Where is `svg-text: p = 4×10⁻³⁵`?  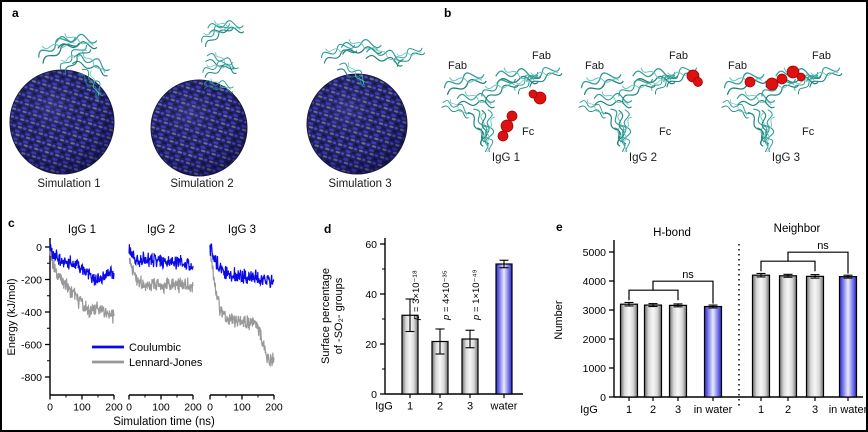
svg-text: p = 4×10⁻³⁵ is located at coordinates (446, 295).